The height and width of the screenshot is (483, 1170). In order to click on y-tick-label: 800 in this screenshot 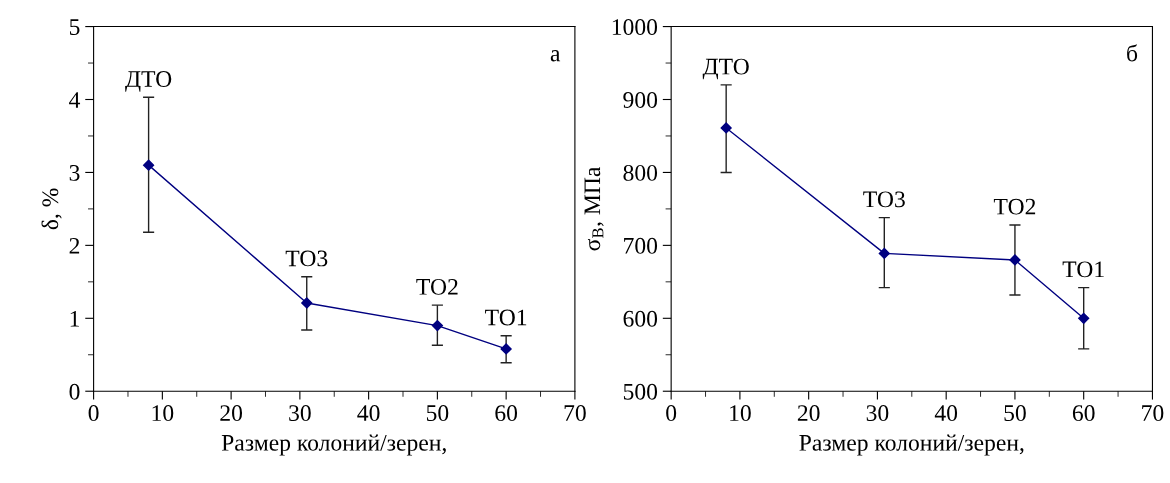, I will do `click(640, 172)`.